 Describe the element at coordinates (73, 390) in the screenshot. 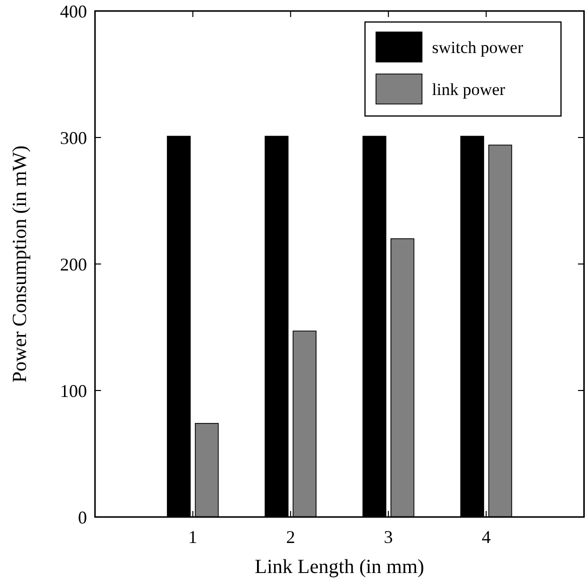

I see `y-tick-label: 100` at that location.